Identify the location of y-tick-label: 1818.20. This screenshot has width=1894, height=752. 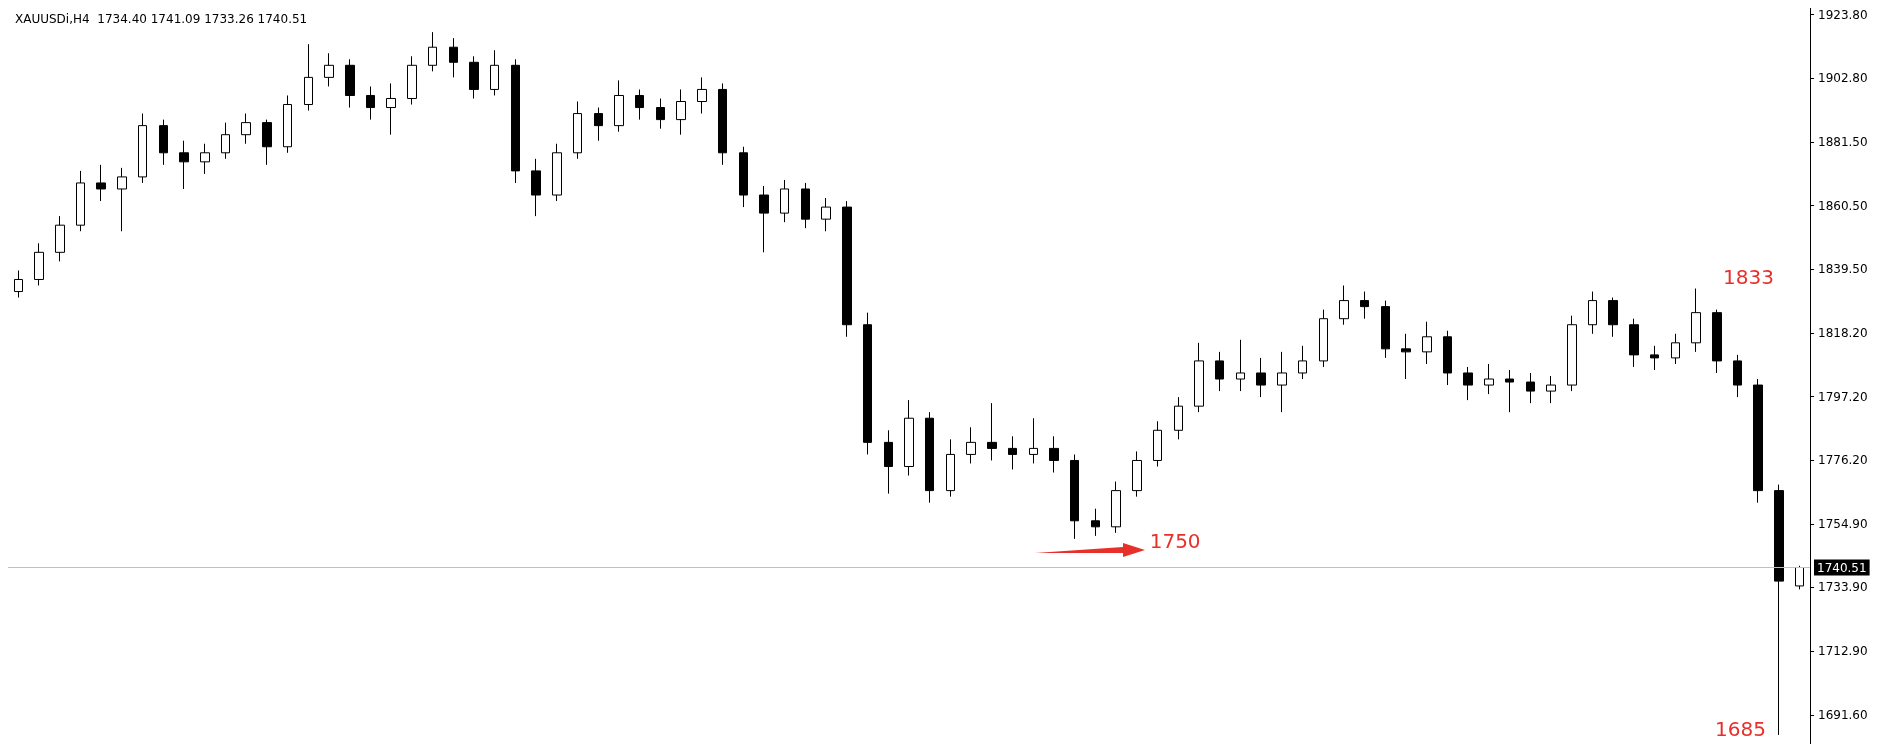
(1843, 333).